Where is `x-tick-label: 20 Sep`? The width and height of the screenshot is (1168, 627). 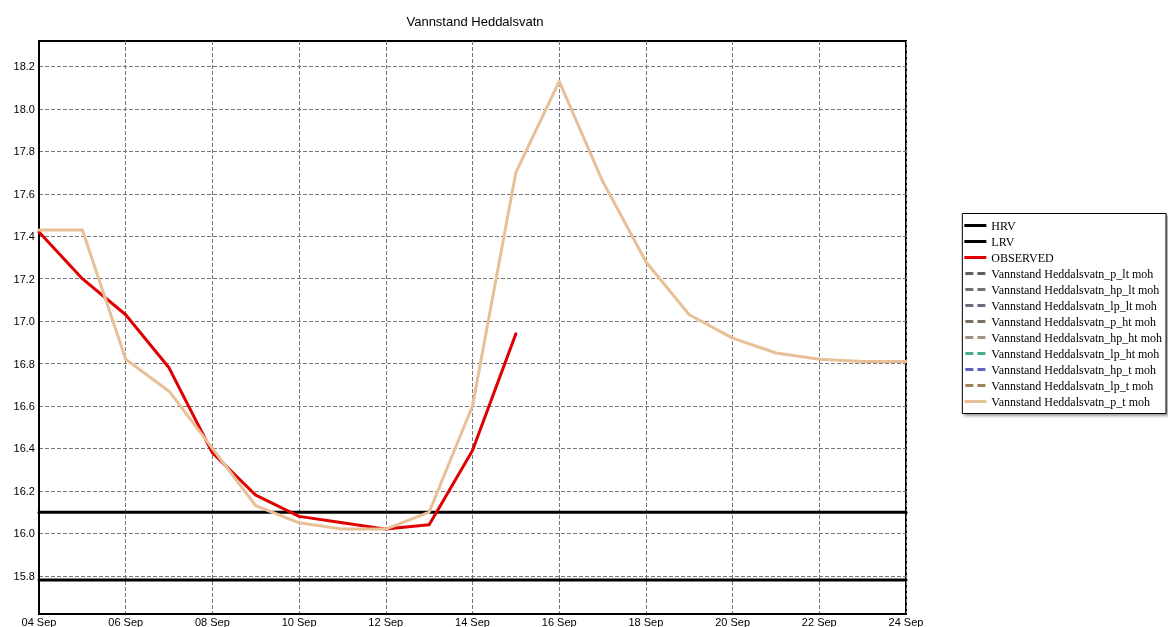 x-tick-label: 20 Sep is located at coordinates (733, 621).